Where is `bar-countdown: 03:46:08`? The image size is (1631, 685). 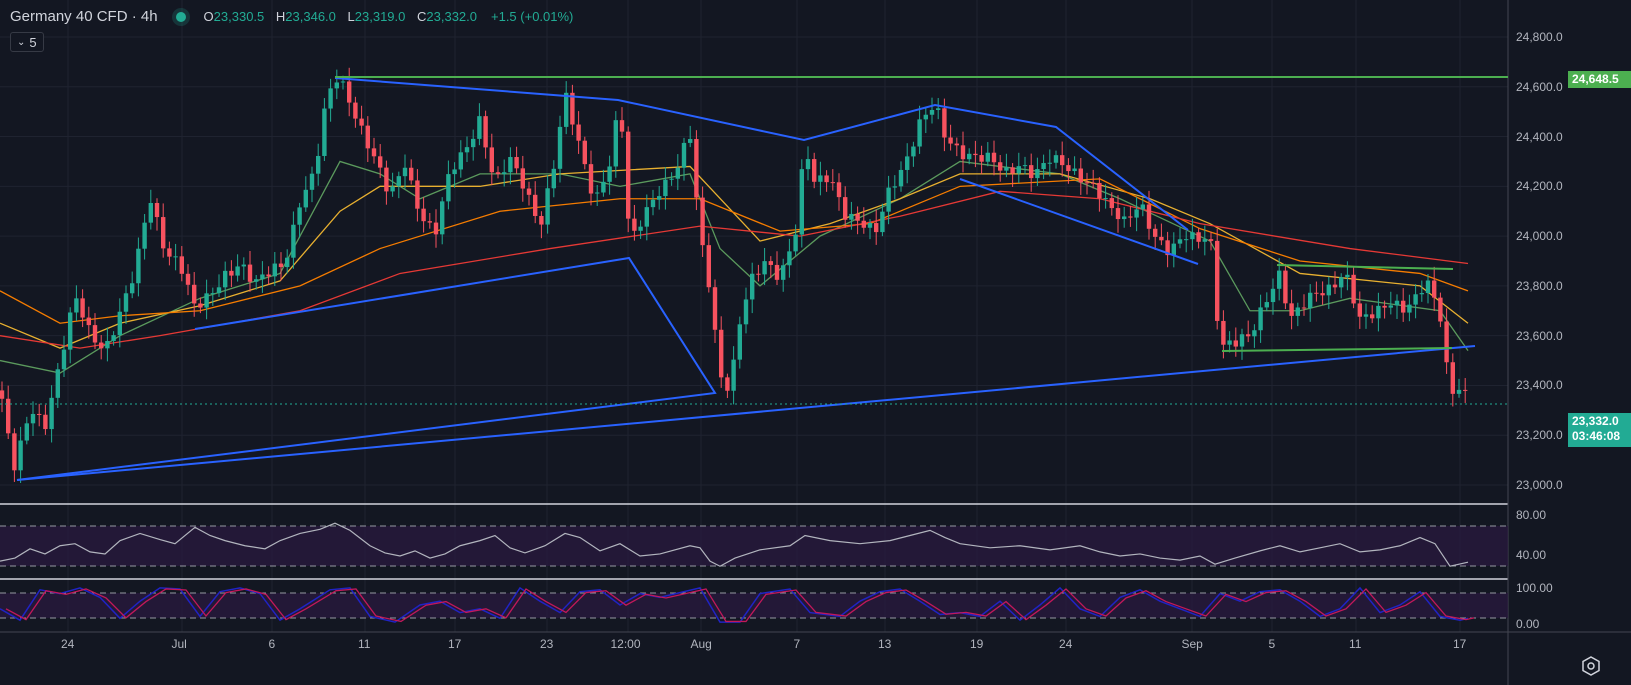 bar-countdown: 03:46:08 is located at coordinates (1596, 436).